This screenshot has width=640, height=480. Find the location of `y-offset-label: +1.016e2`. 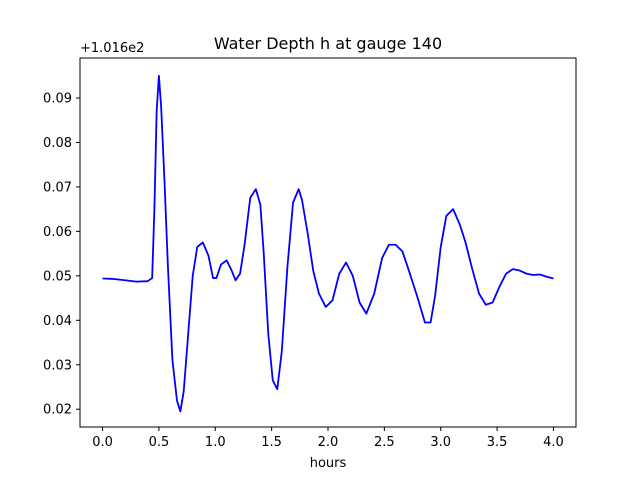

y-offset-label: +1.016e2 is located at coordinates (112, 48).